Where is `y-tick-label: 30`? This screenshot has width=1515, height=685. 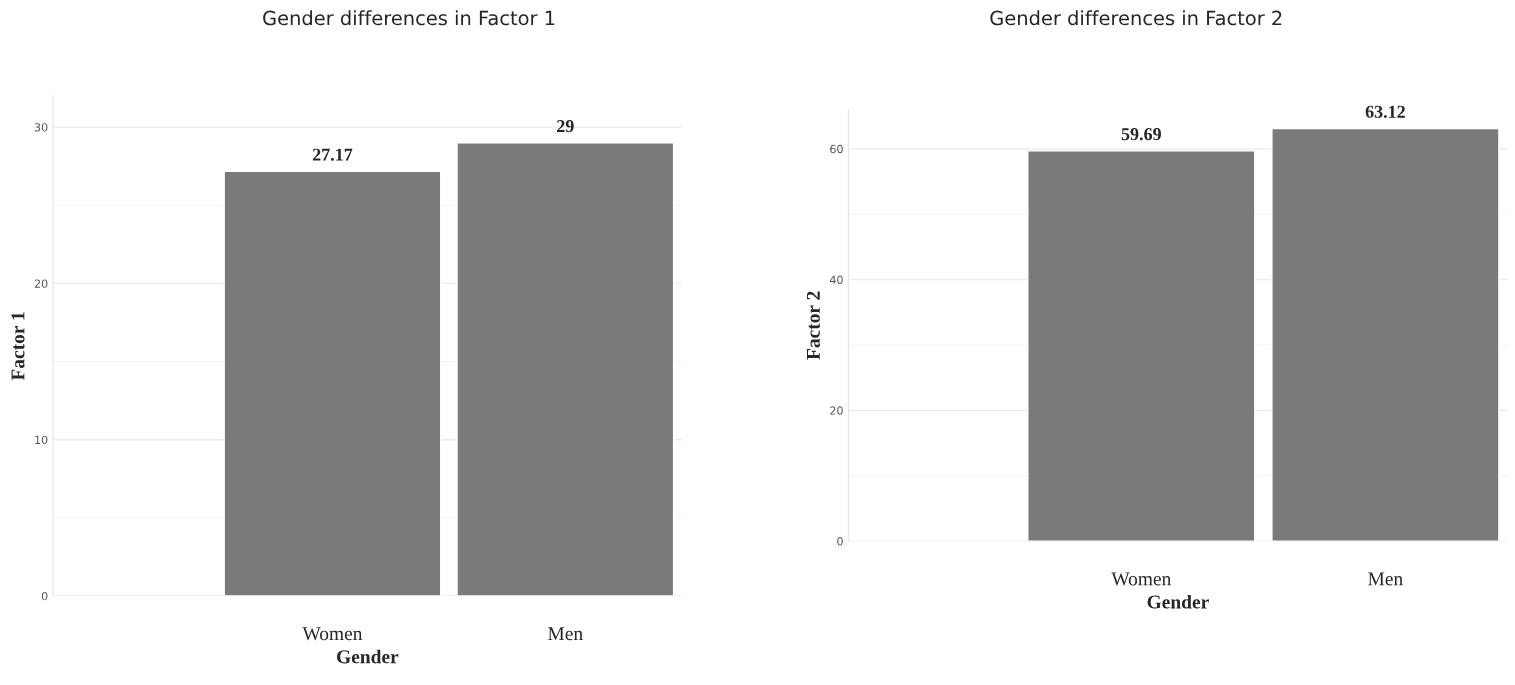
y-tick-label: 30 is located at coordinates (41, 127).